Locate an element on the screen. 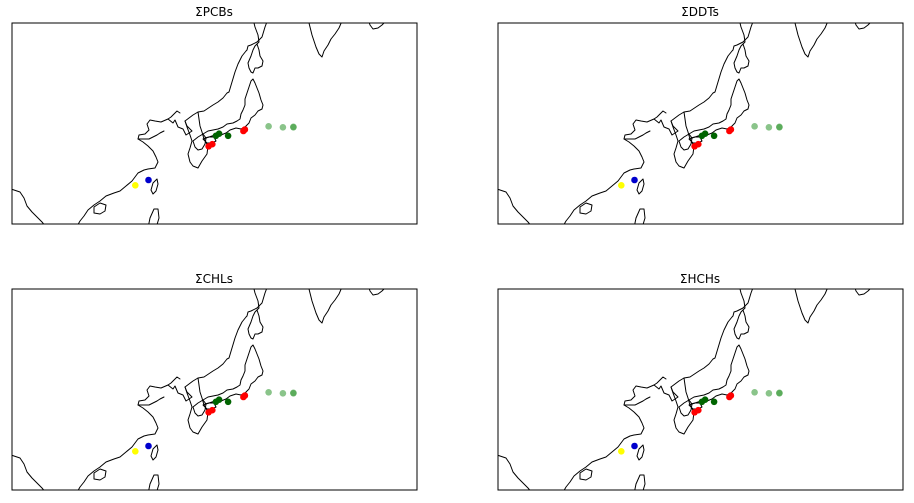 This screenshot has width=914, height=503. panel-title-hchs: ΣHCHs is located at coordinates (700, 279).